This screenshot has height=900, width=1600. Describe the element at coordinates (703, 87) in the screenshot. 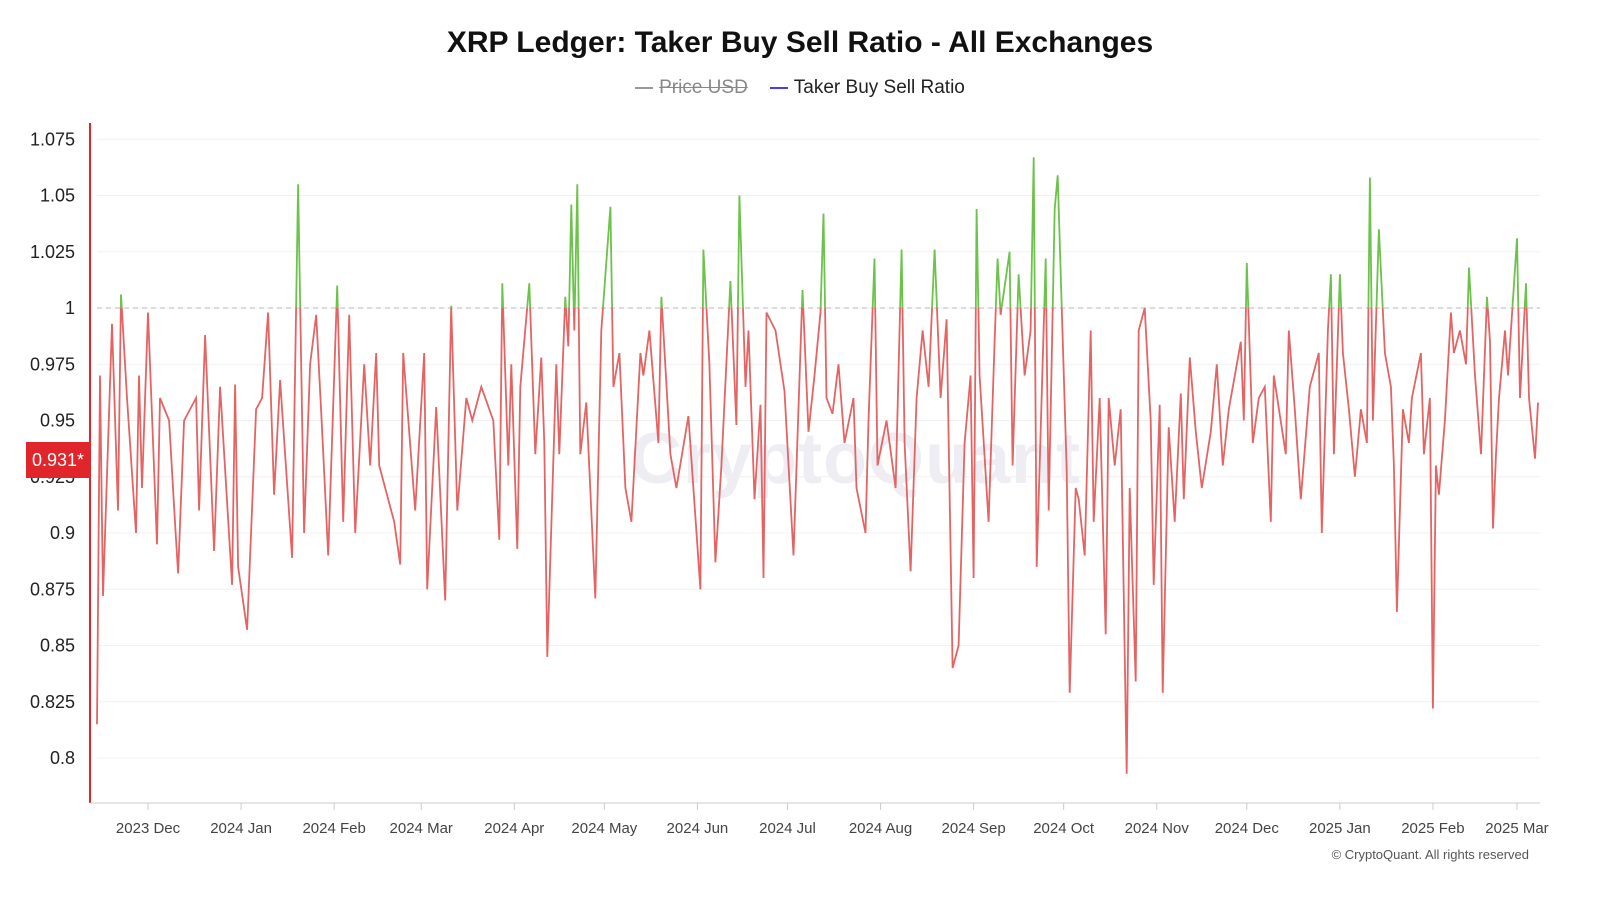

I see `legend-label-price-usd: Price USD` at that location.